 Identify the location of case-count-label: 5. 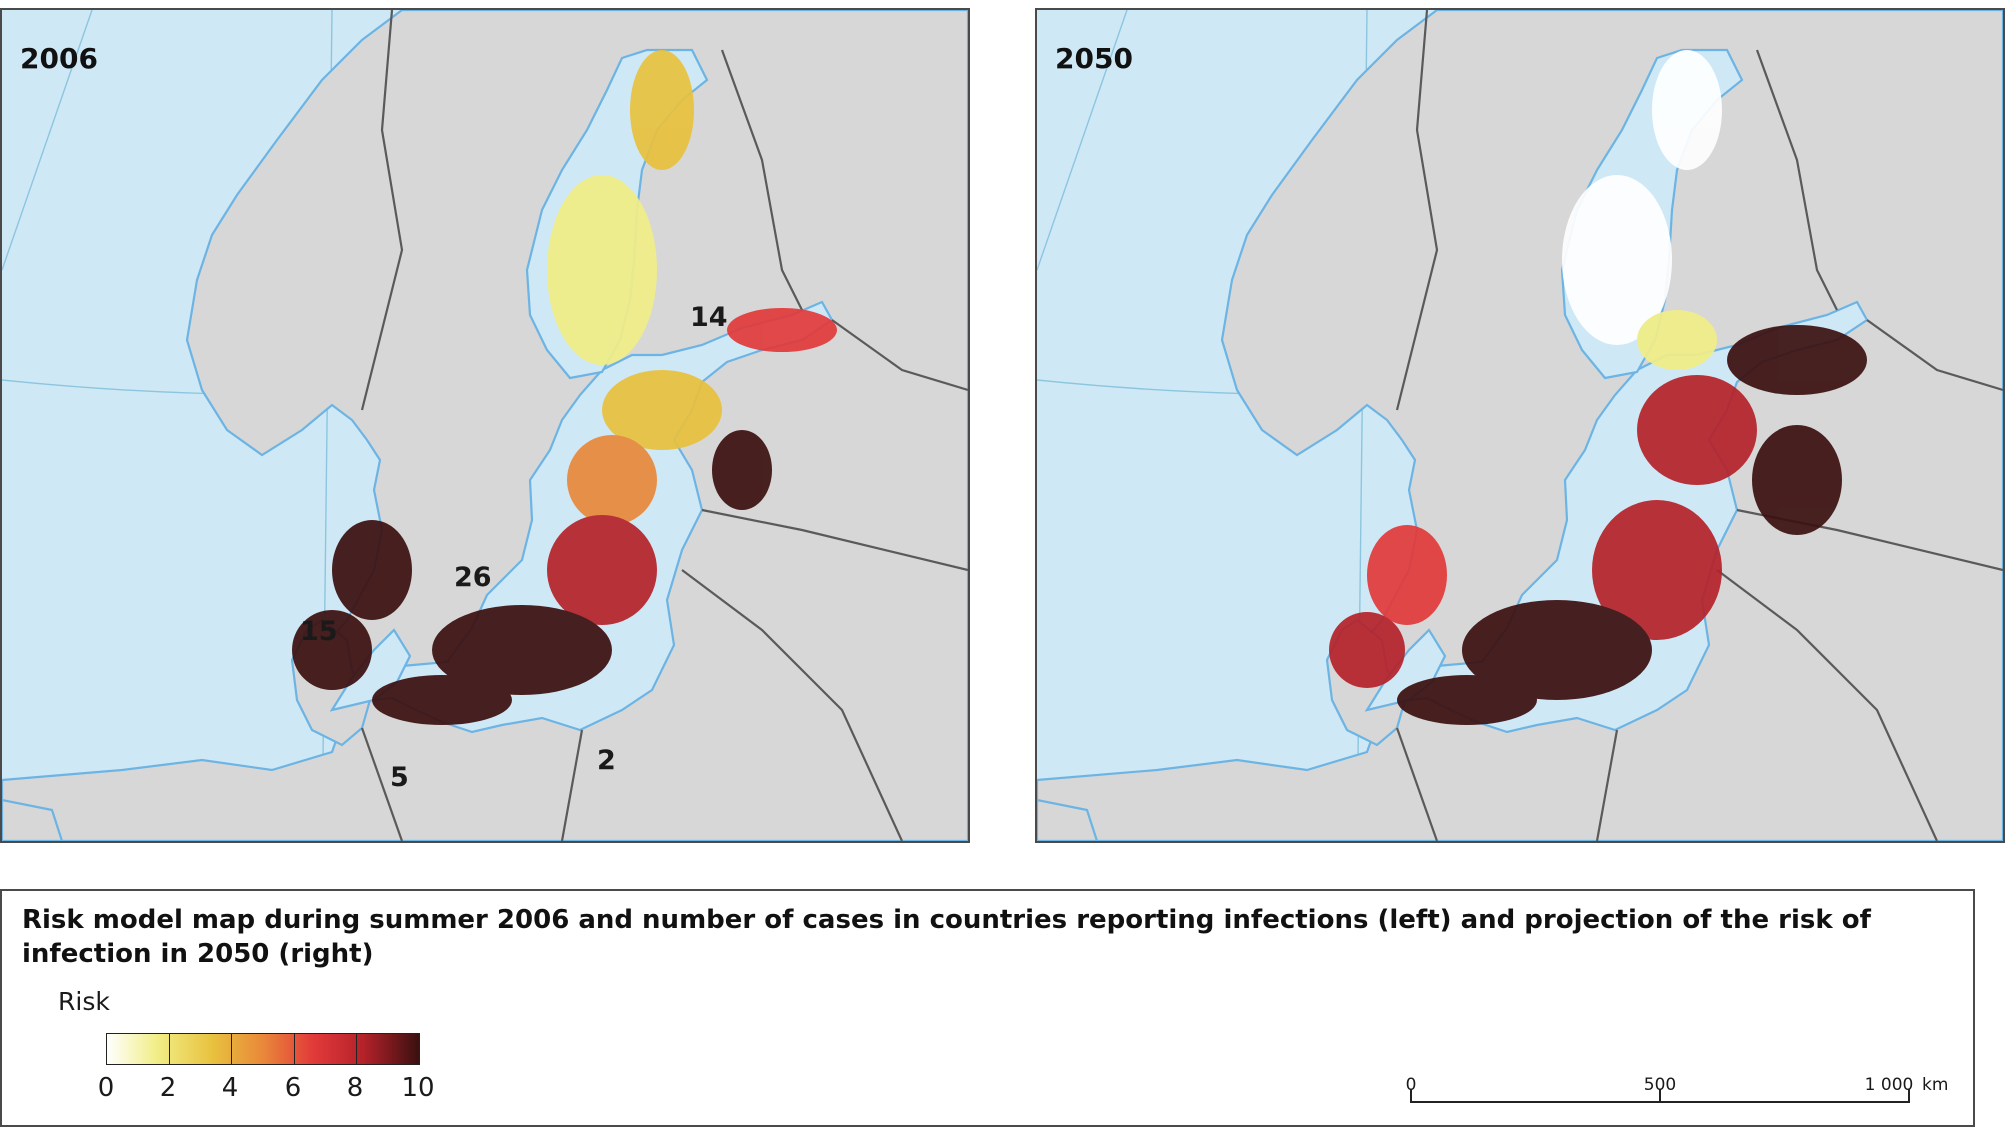
(399, 777).